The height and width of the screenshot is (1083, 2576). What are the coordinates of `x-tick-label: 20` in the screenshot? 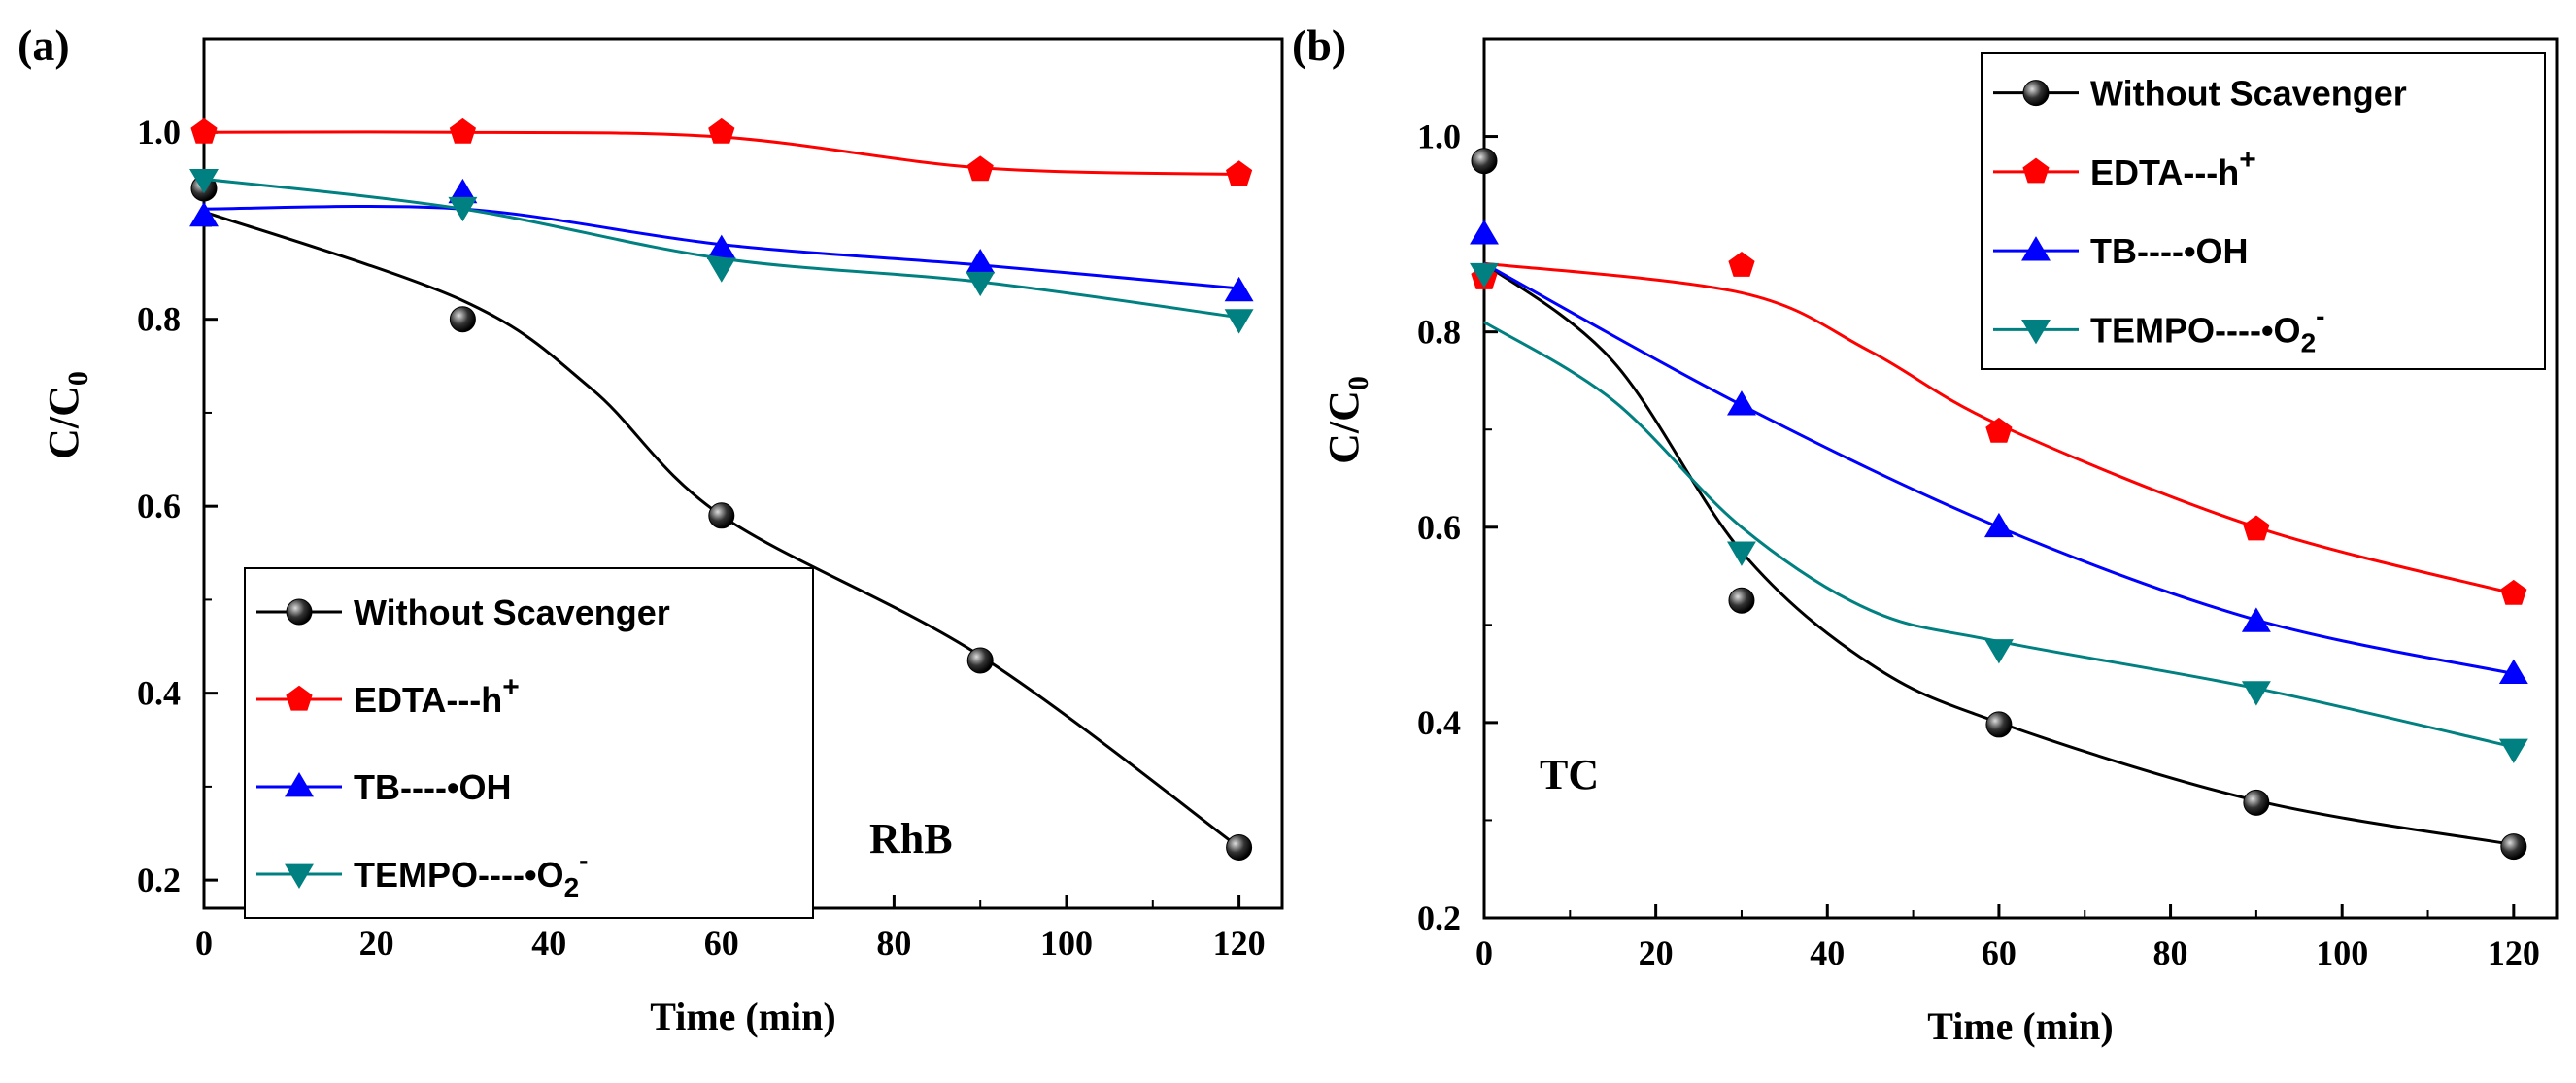 It's located at (1656, 952).